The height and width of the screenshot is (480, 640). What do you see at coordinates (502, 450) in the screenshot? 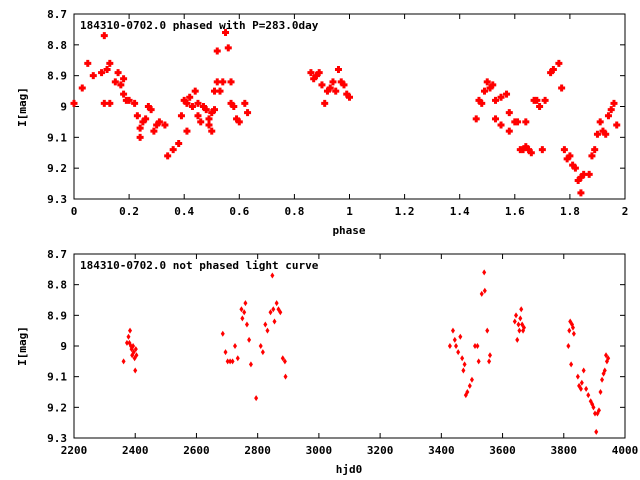
I see `x-tick-label: 3600` at bounding box center [502, 450].